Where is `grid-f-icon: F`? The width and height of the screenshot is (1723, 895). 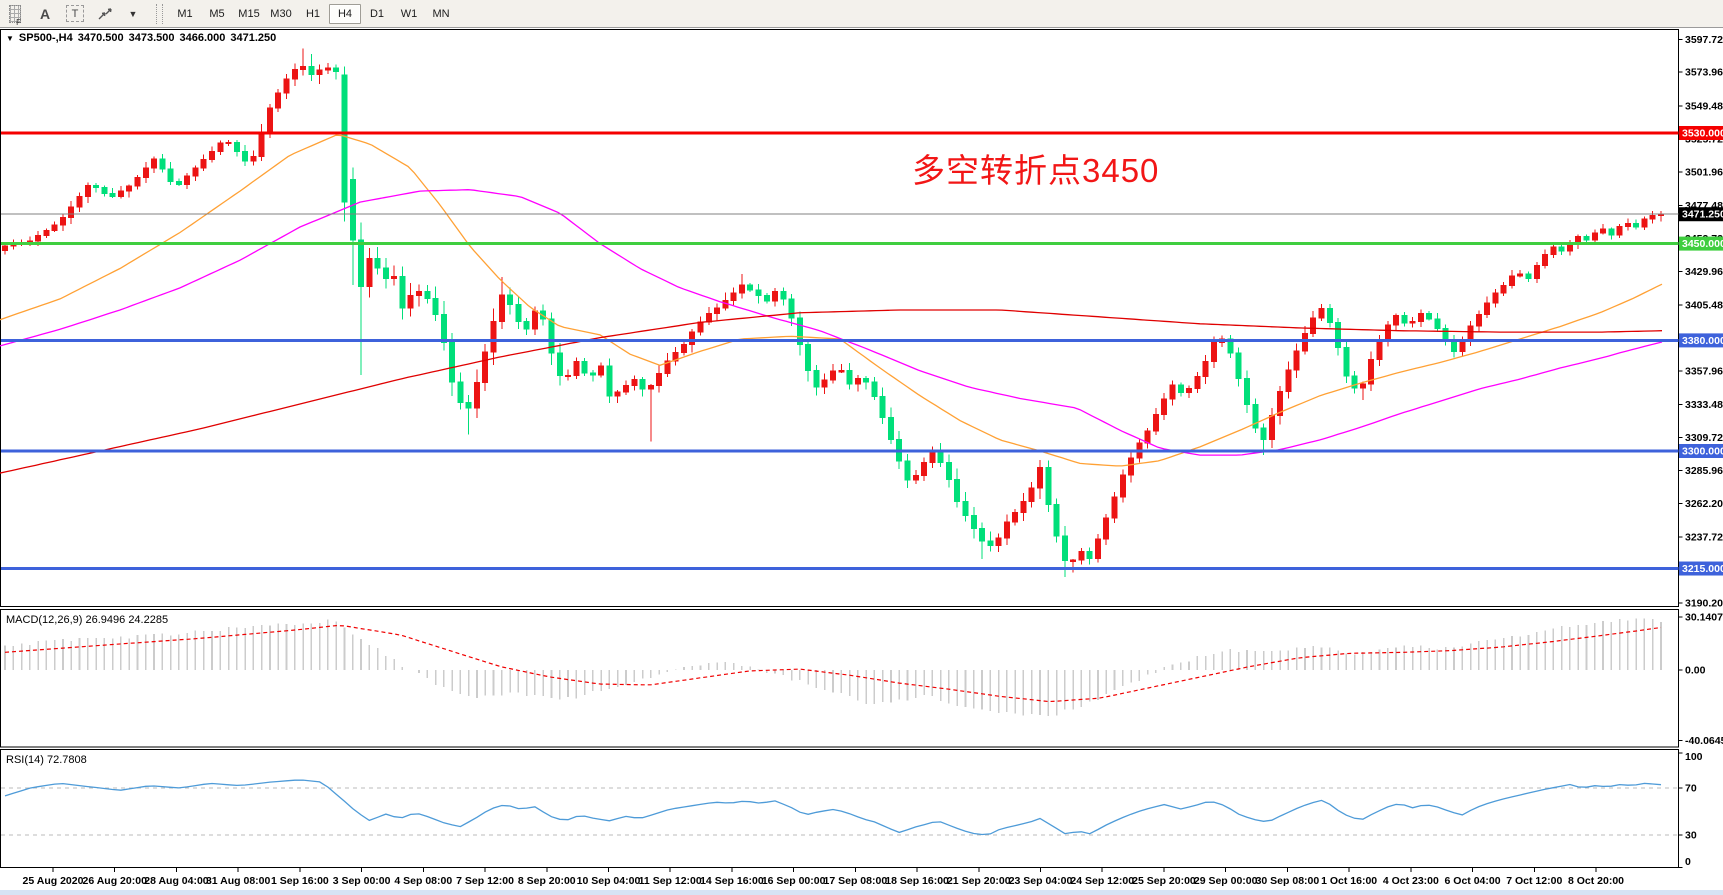 grid-f-icon: F is located at coordinates (15, 15).